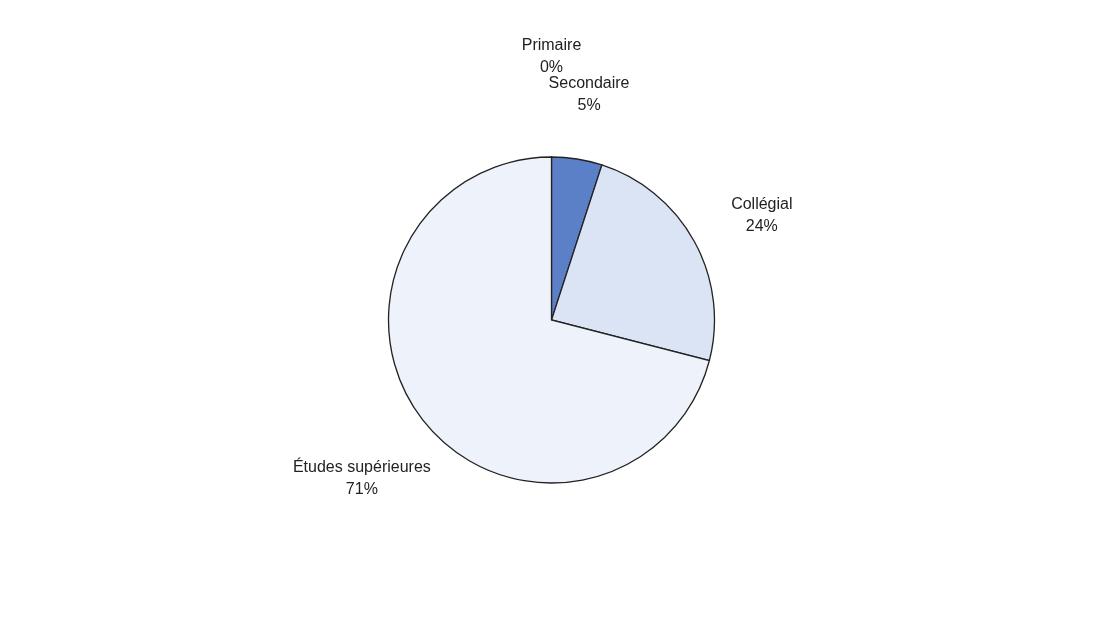 The image size is (1103, 640). Describe the element at coordinates (762, 204) in the screenshot. I see `slice-label: Collégial` at that location.